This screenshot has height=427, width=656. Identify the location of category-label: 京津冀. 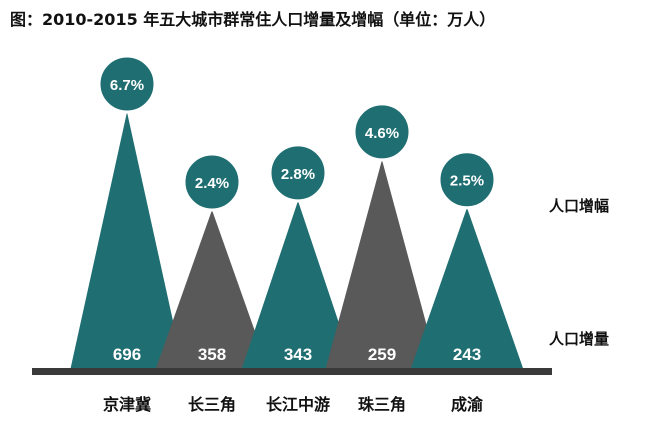
(127, 404).